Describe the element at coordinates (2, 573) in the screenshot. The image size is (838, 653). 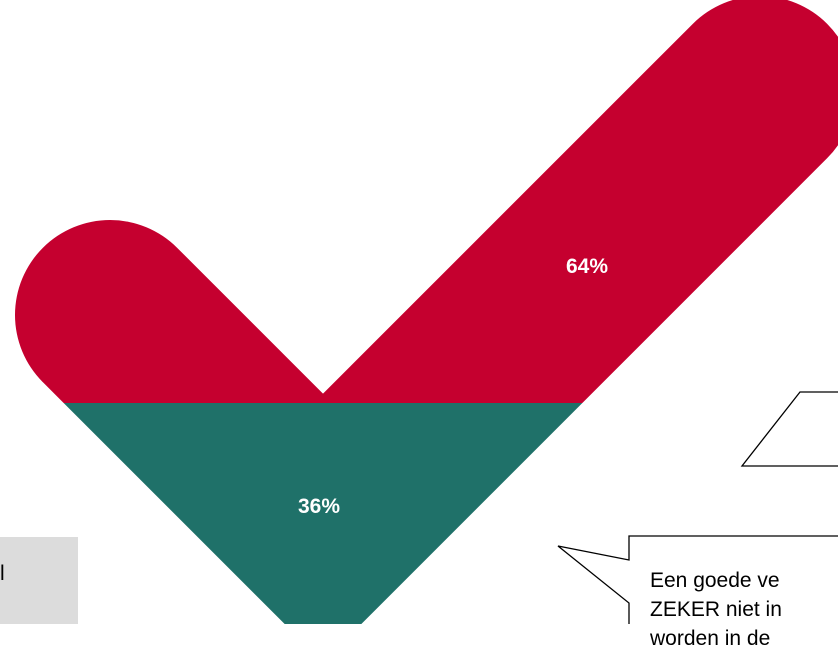
I see `side-panel-text: l` at that location.